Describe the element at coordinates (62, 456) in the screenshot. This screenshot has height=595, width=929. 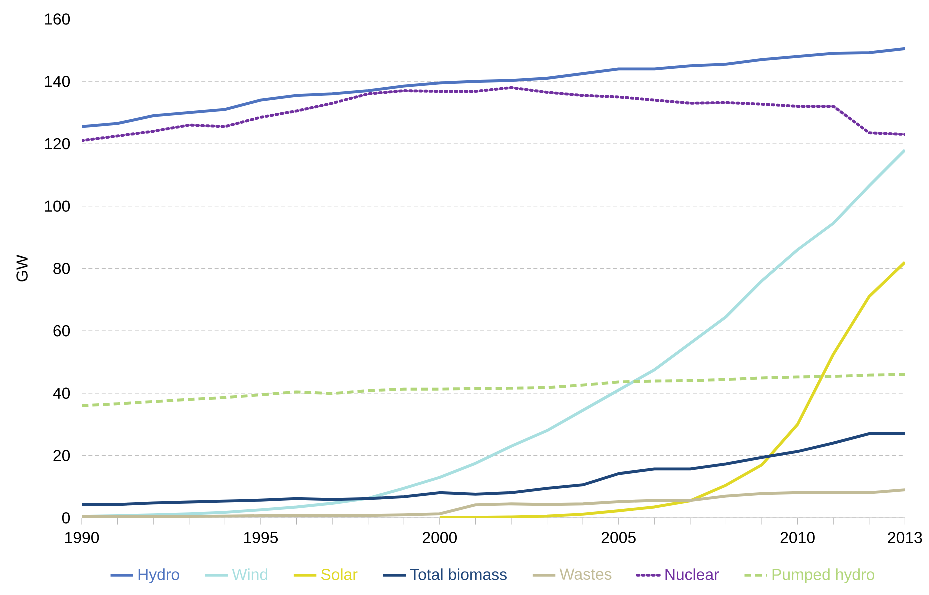
I see `y-tick-label: 20` at that location.